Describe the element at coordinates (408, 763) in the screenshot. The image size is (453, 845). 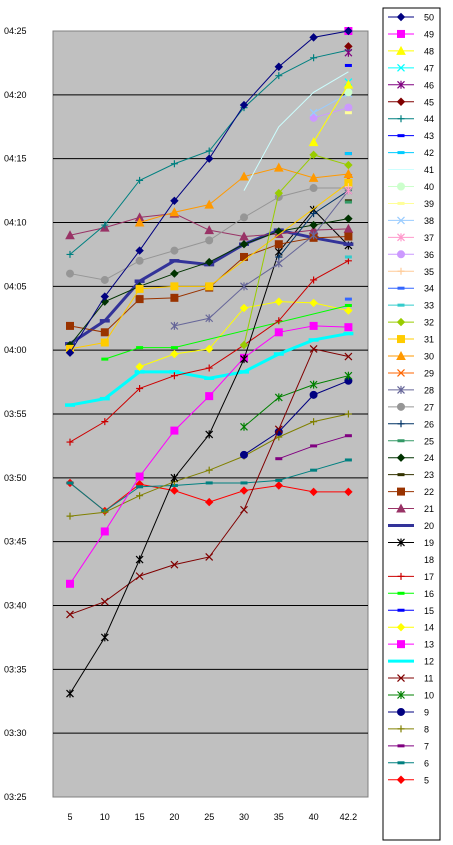
I see `legend-item-6: 6` at that location.